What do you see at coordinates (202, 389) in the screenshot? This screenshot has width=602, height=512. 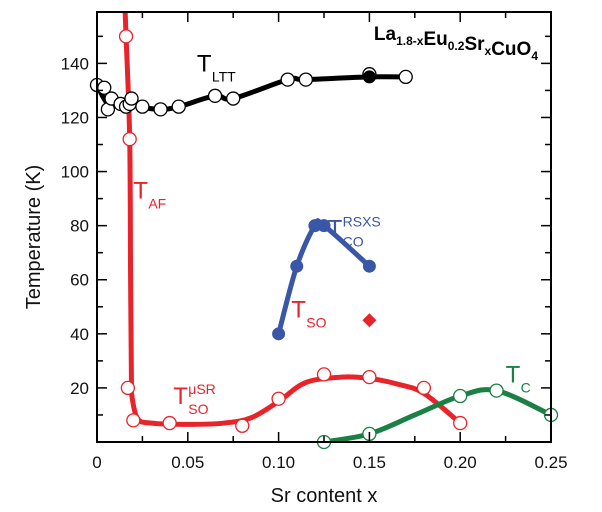 I see `annotation-superscript: μSR` at bounding box center [202, 389].